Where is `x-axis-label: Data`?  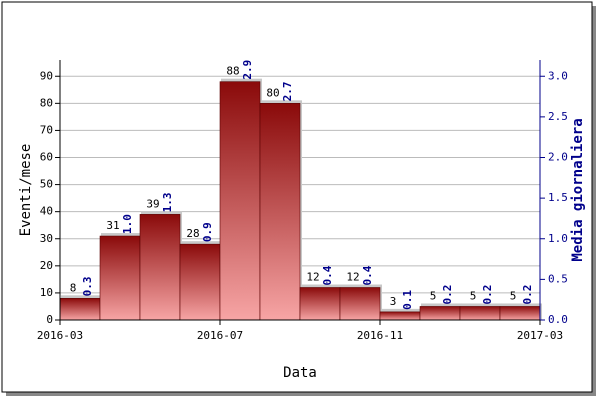 x-axis-label: Data is located at coordinates (300, 373).